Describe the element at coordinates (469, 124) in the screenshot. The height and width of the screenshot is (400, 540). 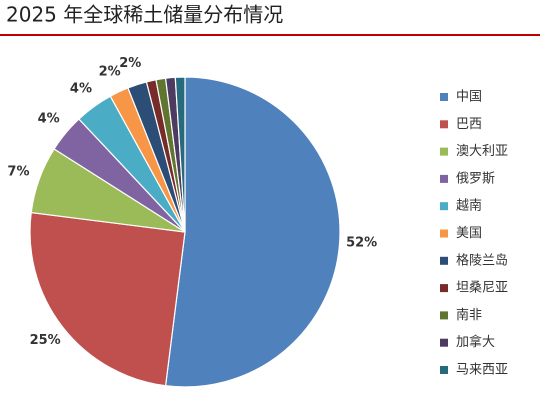
I see `legend-label: 巴西` at that location.